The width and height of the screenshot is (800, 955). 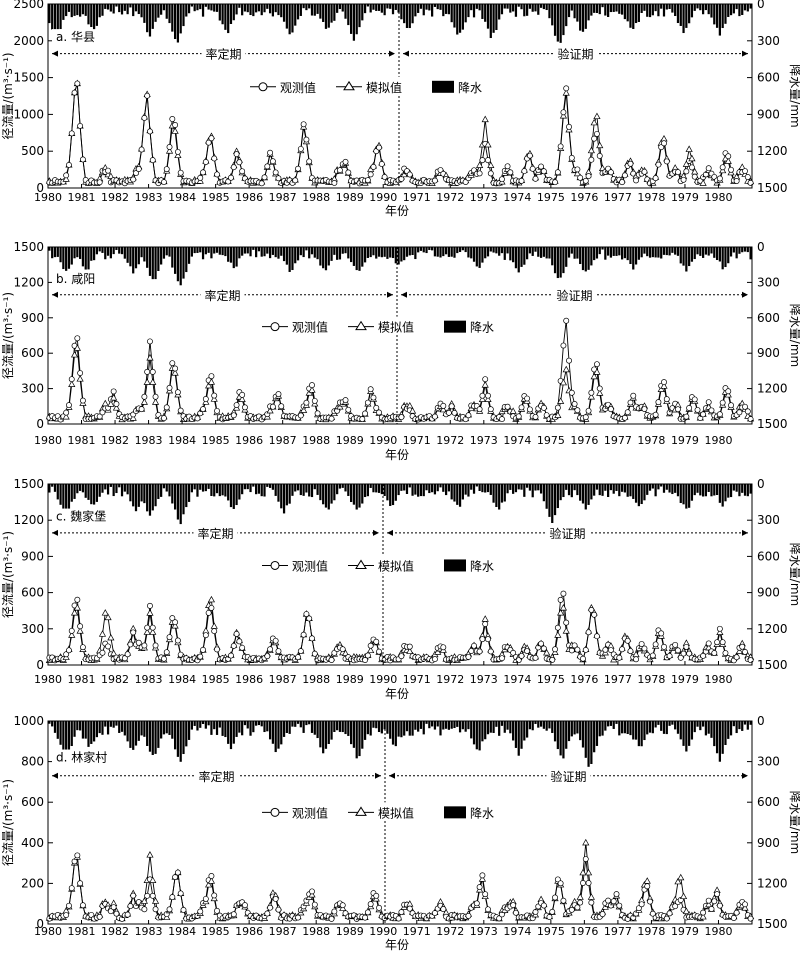 I want to click on legend-simulated-marker, so click(x=361, y=564).